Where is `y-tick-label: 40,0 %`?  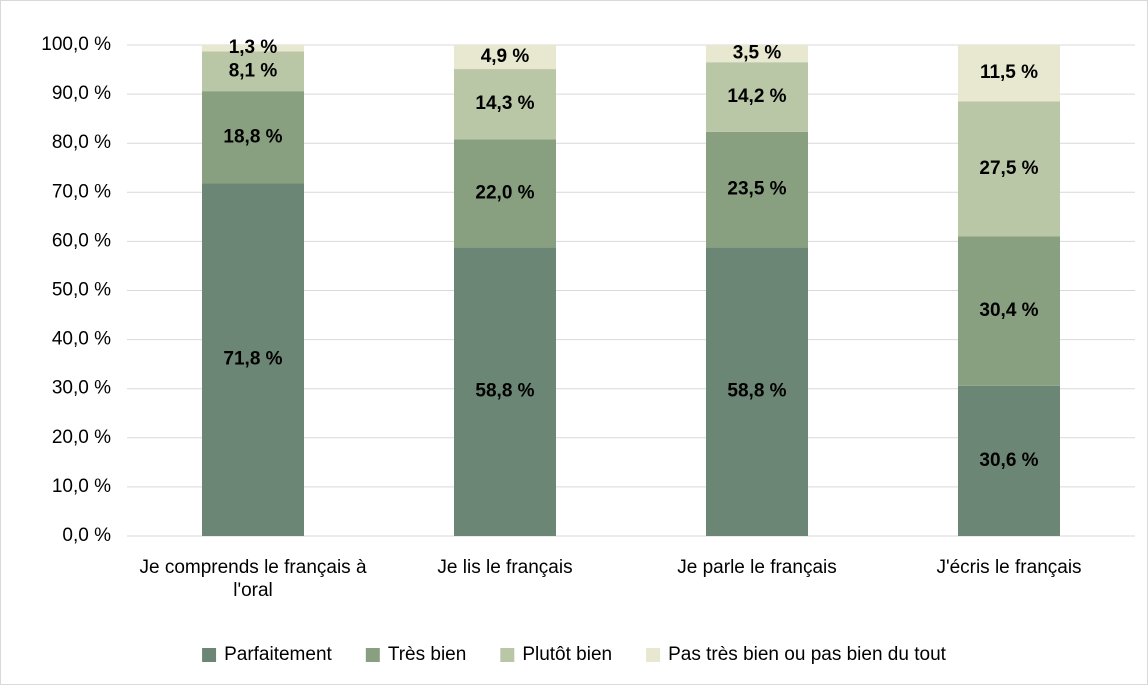 y-tick-label: 40,0 % is located at coordinates (81, 339).